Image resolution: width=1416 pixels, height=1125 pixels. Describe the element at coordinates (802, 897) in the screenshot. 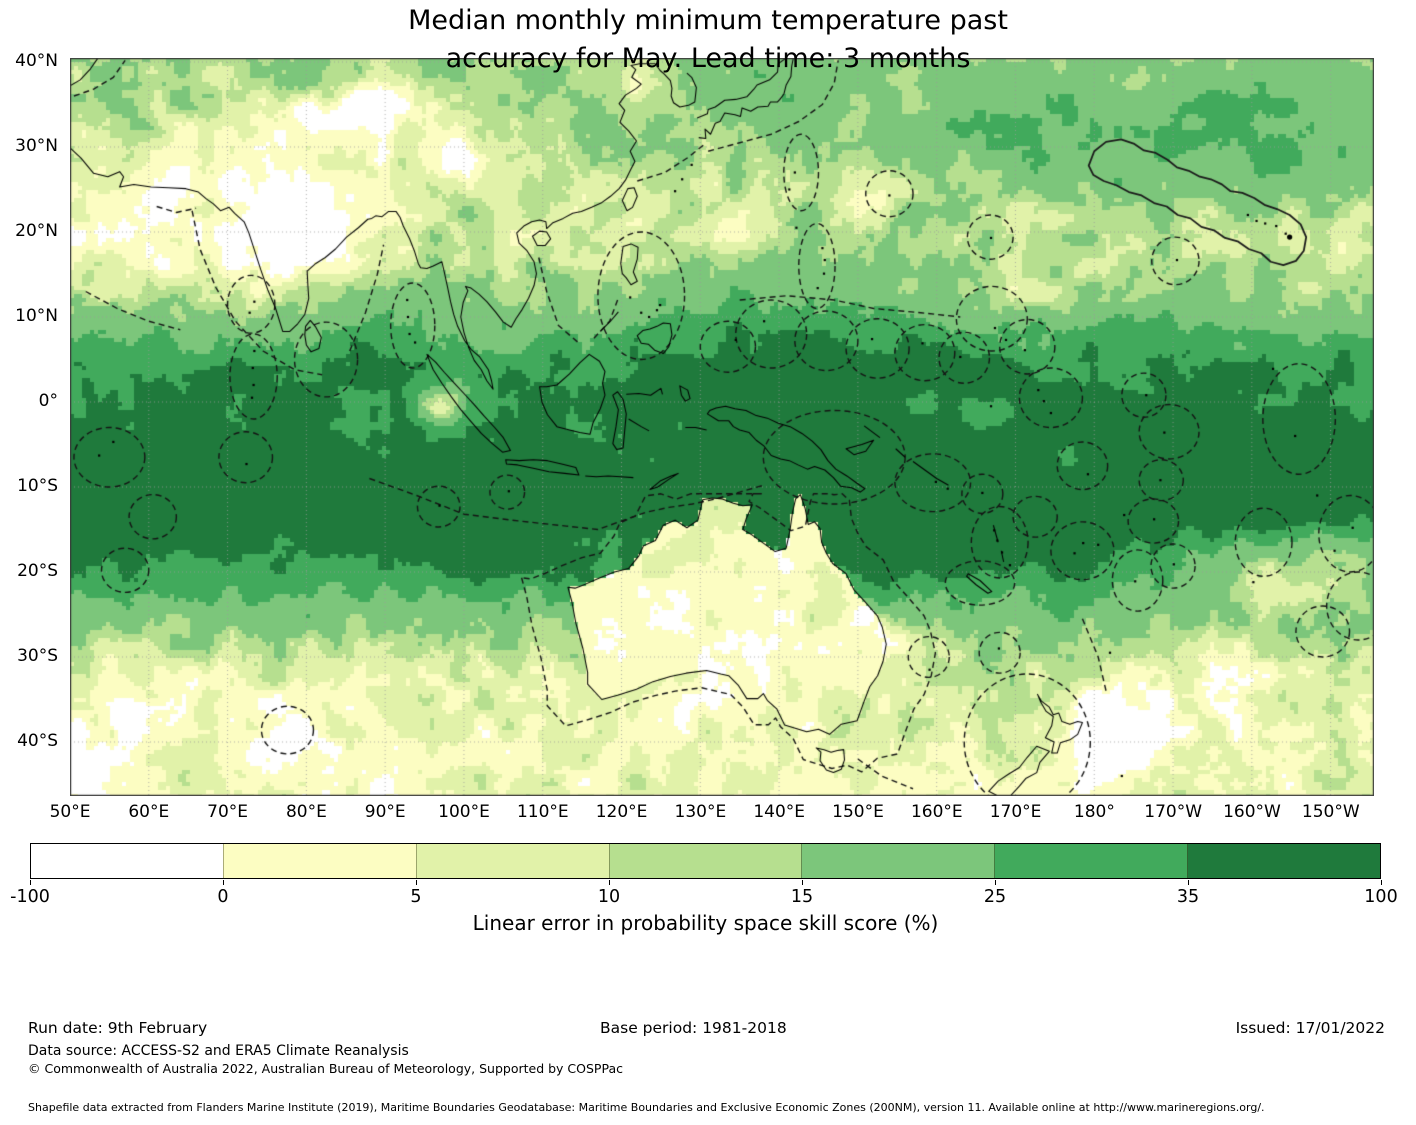

I see `colorbar-tick-label: 15` at that location.